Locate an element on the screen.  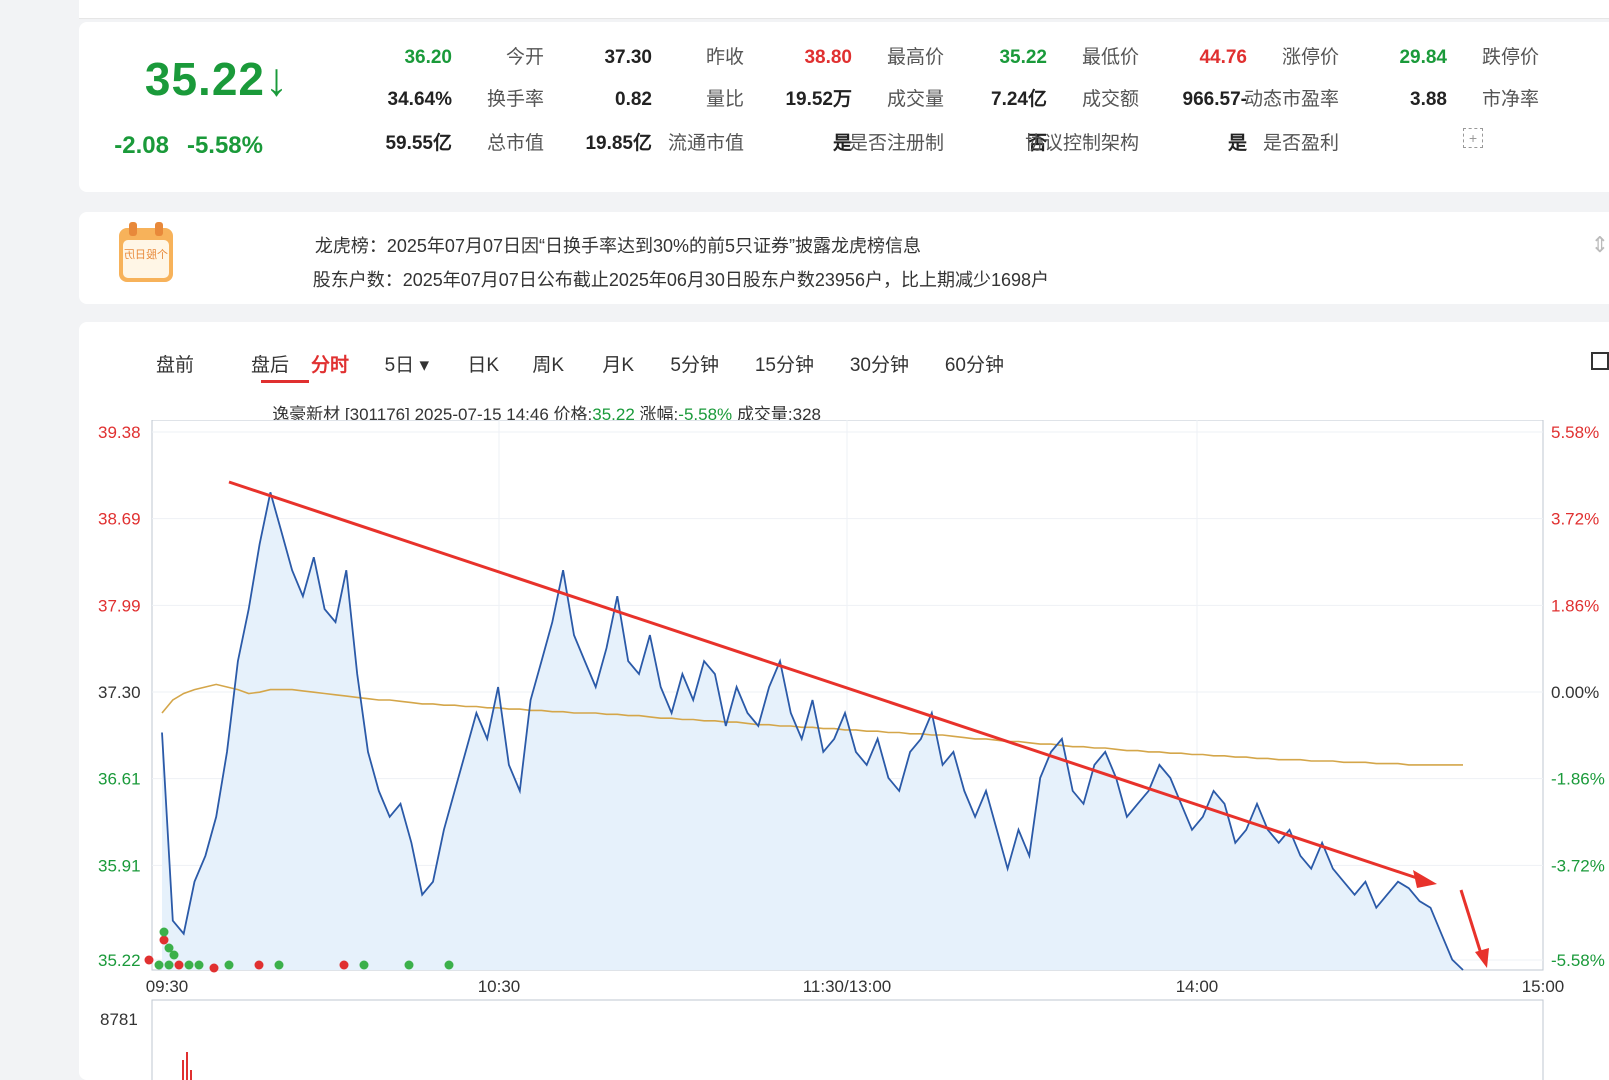
quote-value: 59.55亿 is located at coordinates (418, 143).